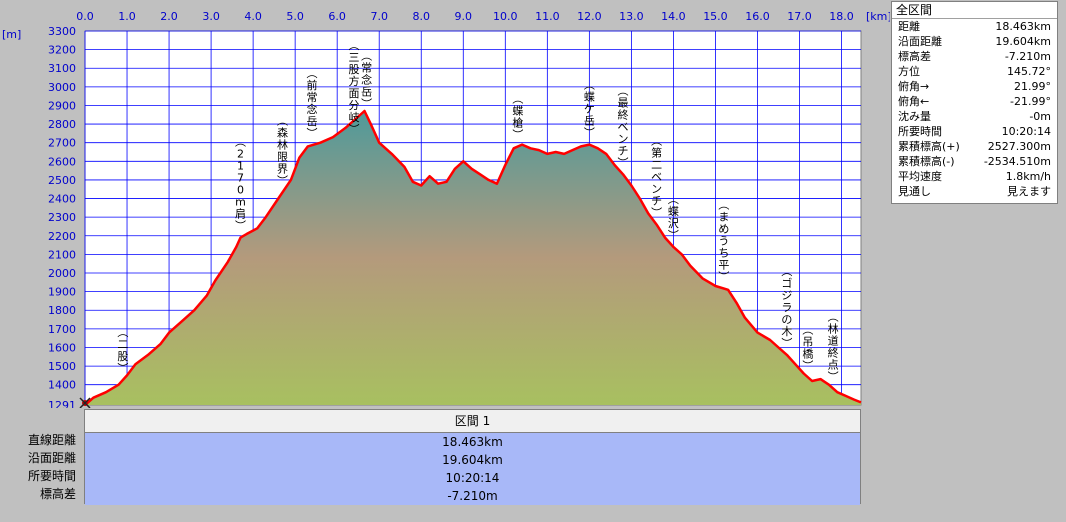 Image resolution: width=1066 pixels, height=522 pixels. Describe the element at coordinates (472, 442) in the screenshot. I see `segment-row-value: 18.463km` at that location.